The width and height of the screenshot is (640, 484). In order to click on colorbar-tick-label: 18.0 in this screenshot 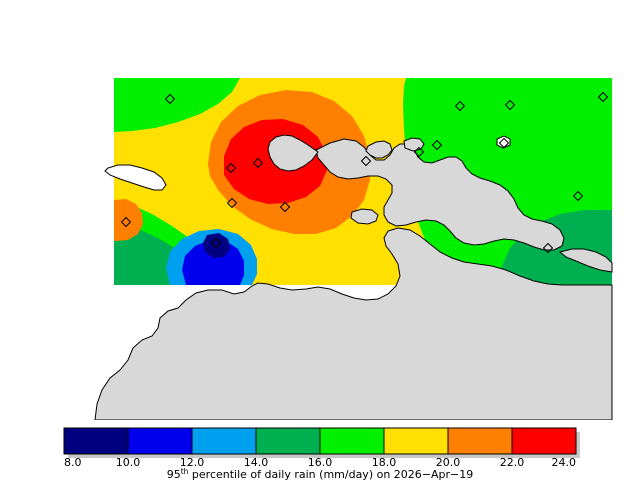, I will do `click(384, 462)`.